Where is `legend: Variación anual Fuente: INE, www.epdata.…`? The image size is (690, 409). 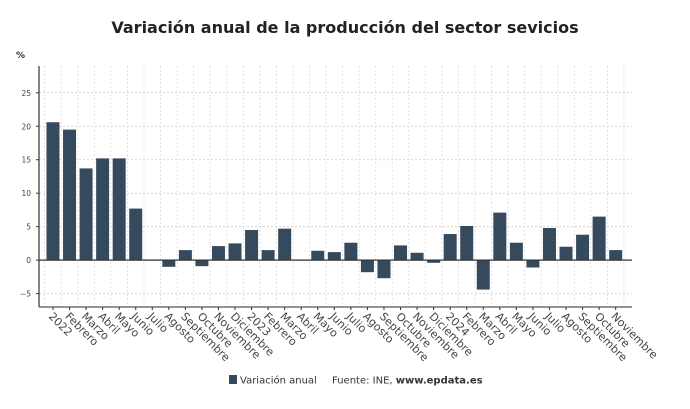
legend: Variación anual Fuente: INE, www.epdata.… is located at coordinates (356, 381).